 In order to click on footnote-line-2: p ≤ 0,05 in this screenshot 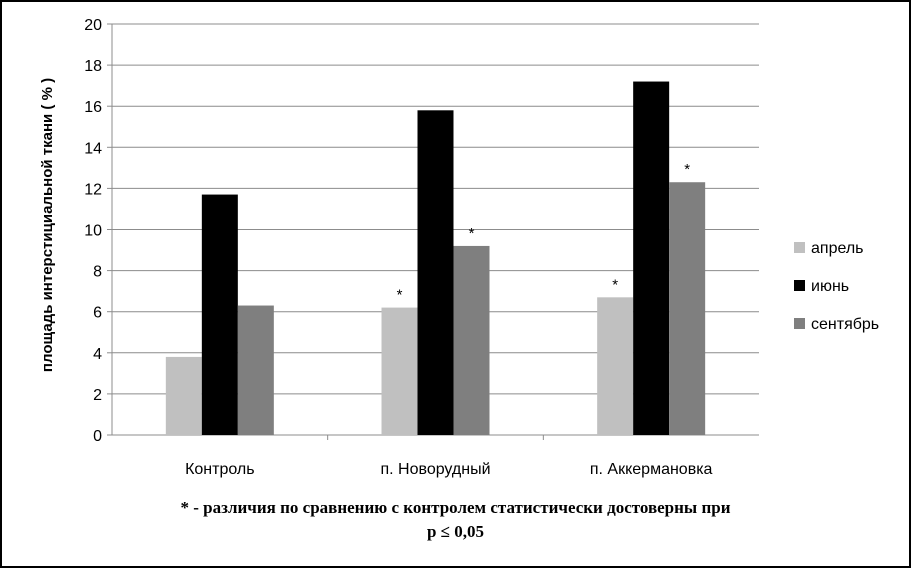, I will do `click(455, 531)`.